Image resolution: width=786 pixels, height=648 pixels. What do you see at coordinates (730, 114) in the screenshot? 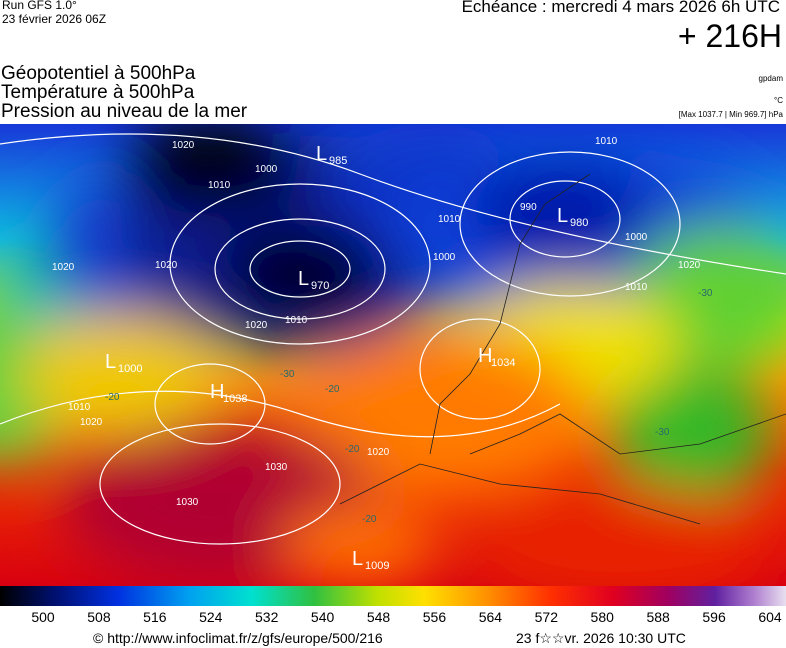
I see `unit-label: [Max 1037.7 | Min 969.7] hPa` at bounding box center [730, 114].